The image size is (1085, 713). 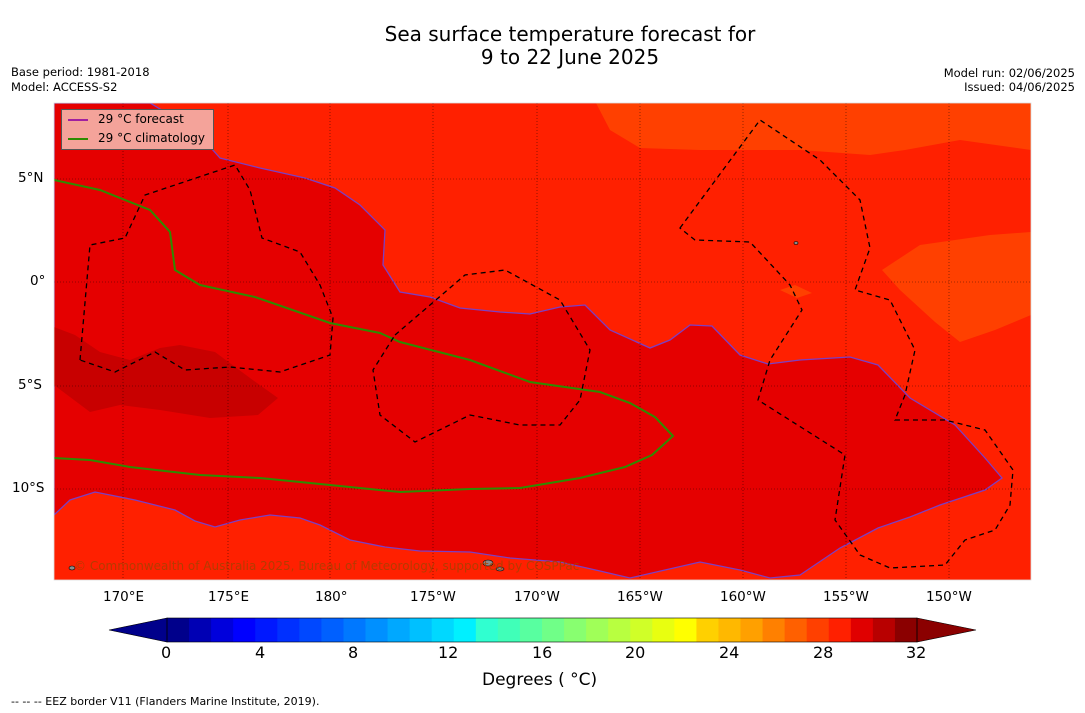 I want to click on colorbar-extend-high, so click(x=946, y=630).